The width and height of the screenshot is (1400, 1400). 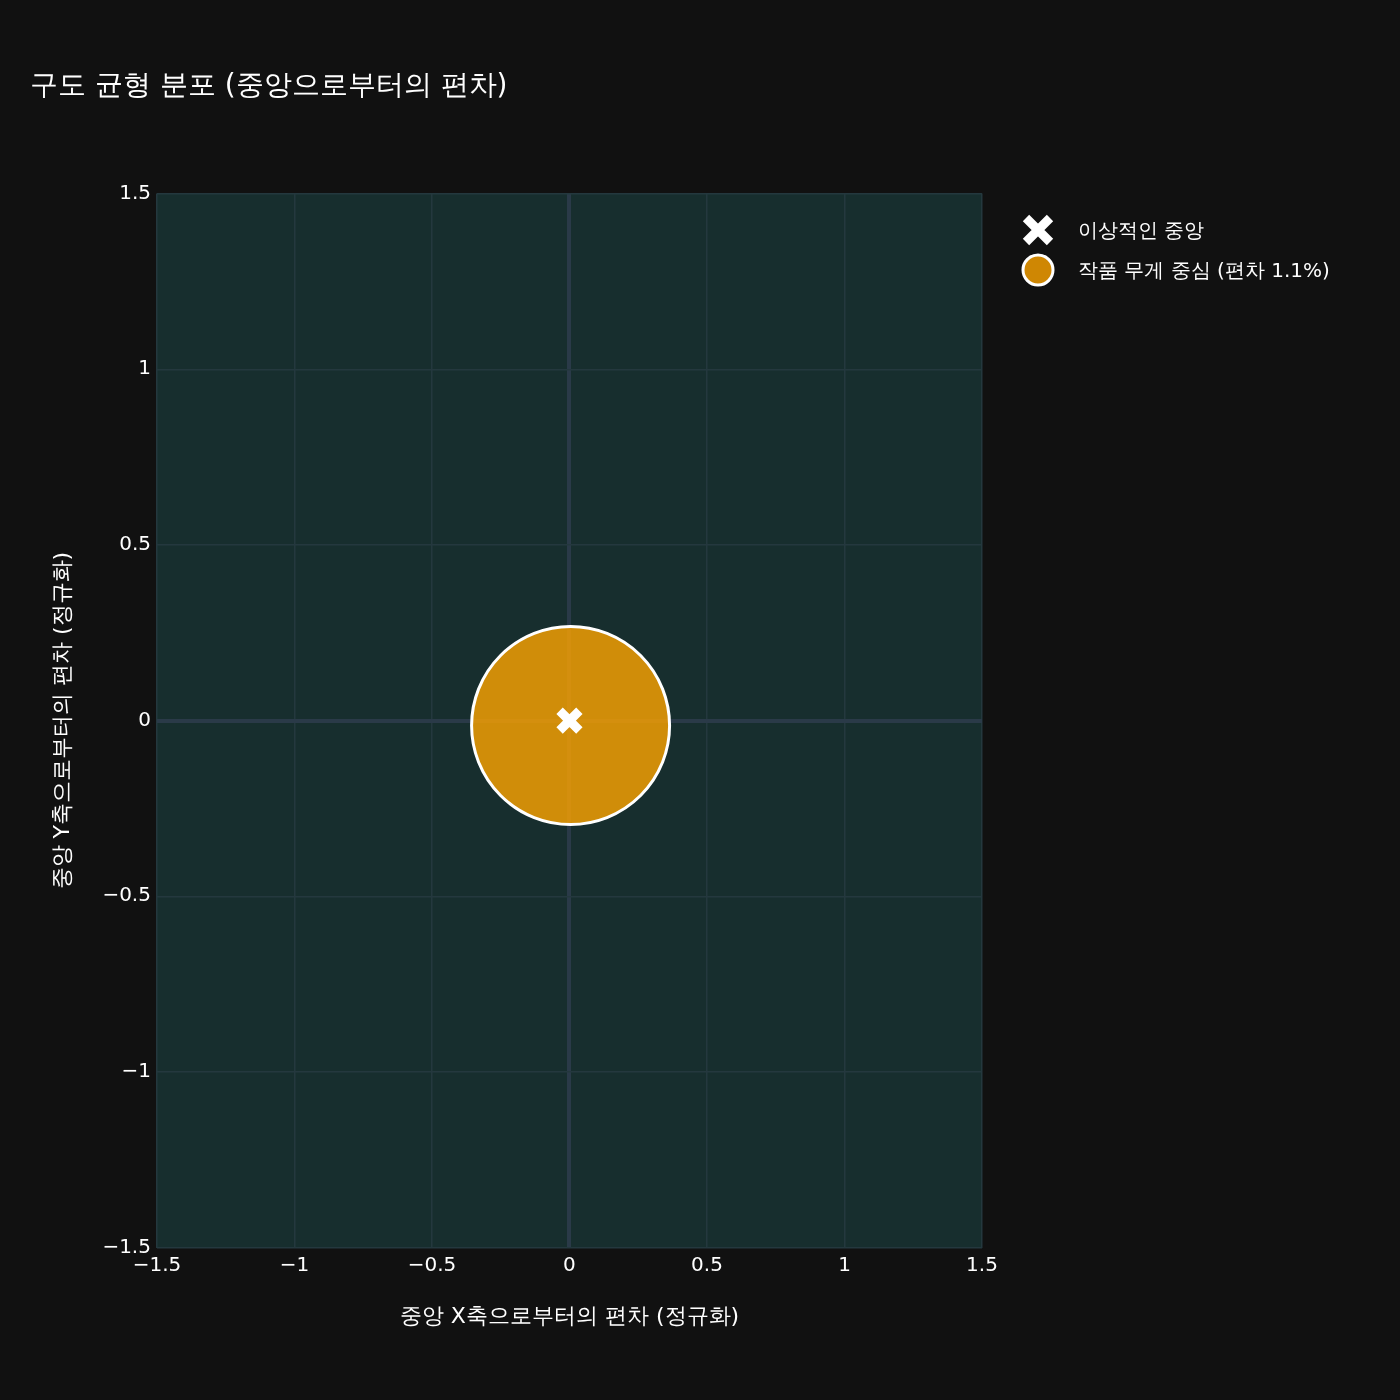 What do you see at coordinates (61, 720) in the screenshot?
I see `y-axis-title: 중앙 Y축으로부터의 편차 (정규화)` at bounding box center [61, 720].